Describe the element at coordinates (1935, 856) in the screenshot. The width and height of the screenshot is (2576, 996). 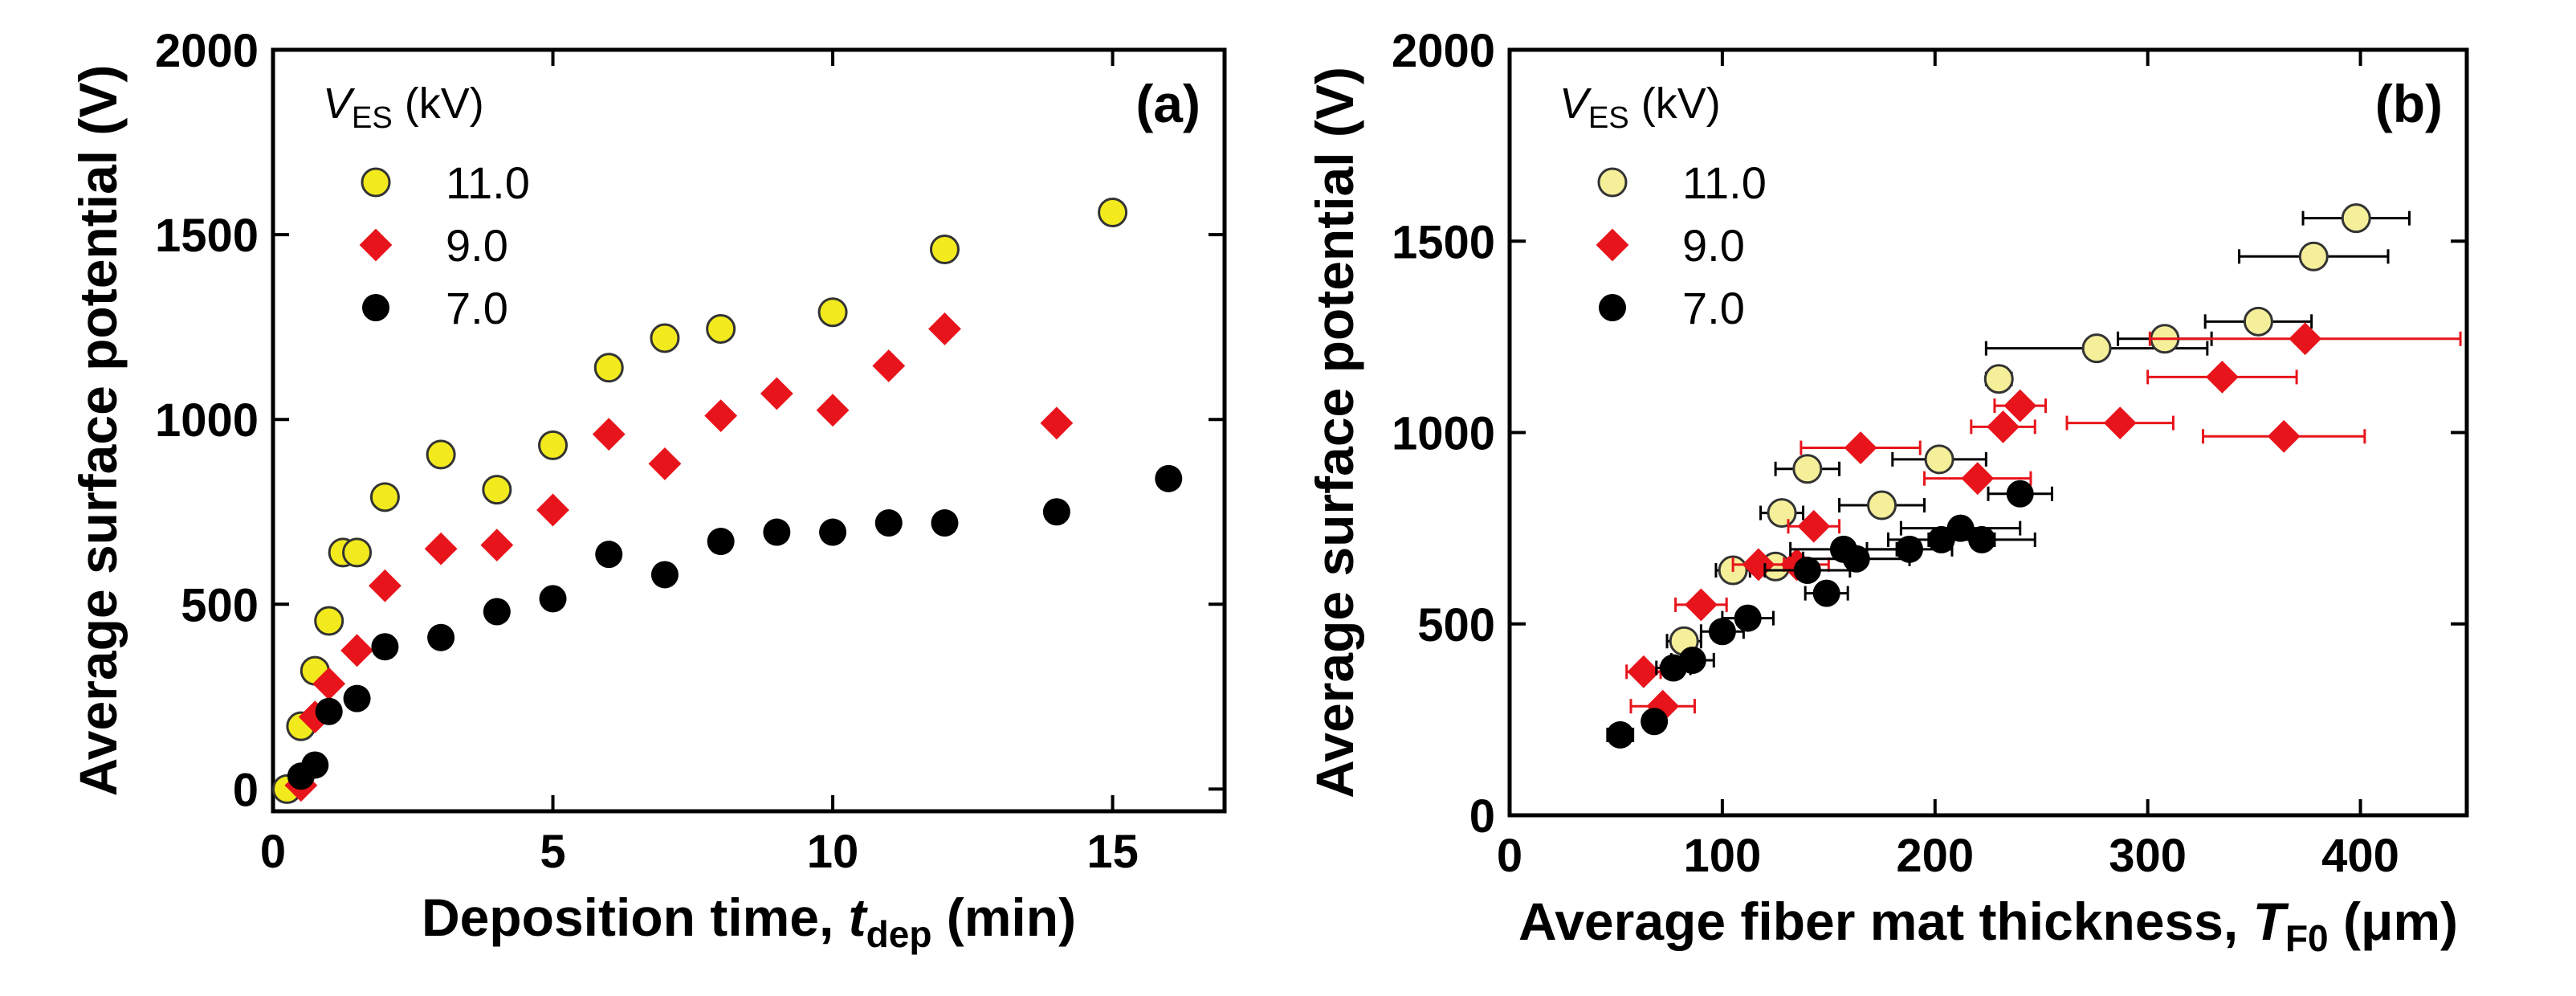
I see `x-tick-label: 200` at that location.